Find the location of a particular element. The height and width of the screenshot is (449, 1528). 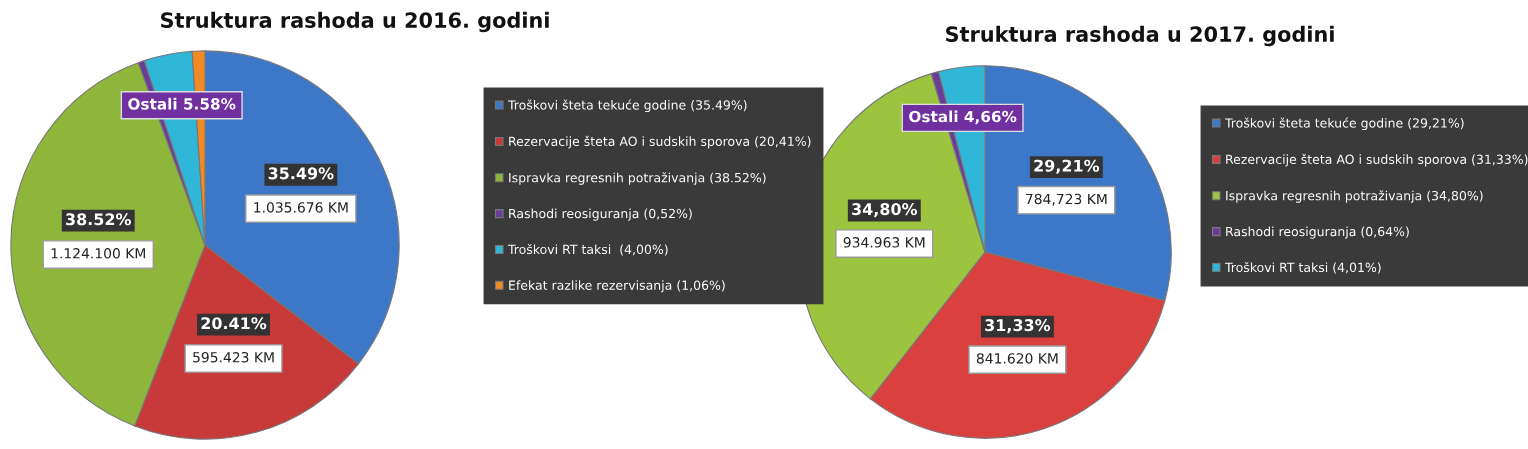

text: 31,33% 841.620 KM is located at coordinates (1017, 341).